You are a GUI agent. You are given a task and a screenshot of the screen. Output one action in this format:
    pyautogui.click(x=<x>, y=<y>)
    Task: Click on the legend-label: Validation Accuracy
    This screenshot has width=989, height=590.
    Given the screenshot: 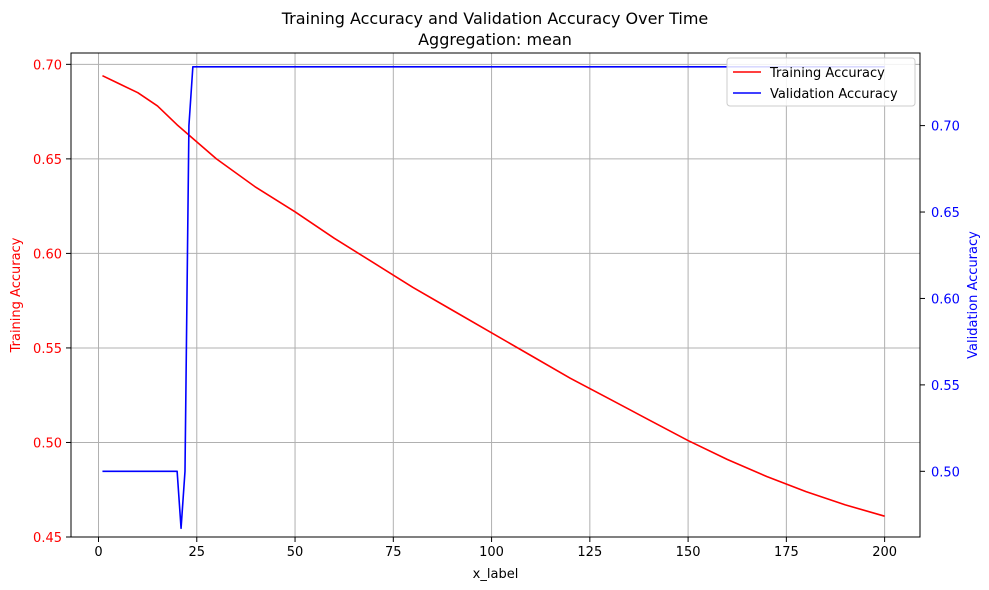 What is the action you would take?
    pyautogui.click(x=834, y=94)
    